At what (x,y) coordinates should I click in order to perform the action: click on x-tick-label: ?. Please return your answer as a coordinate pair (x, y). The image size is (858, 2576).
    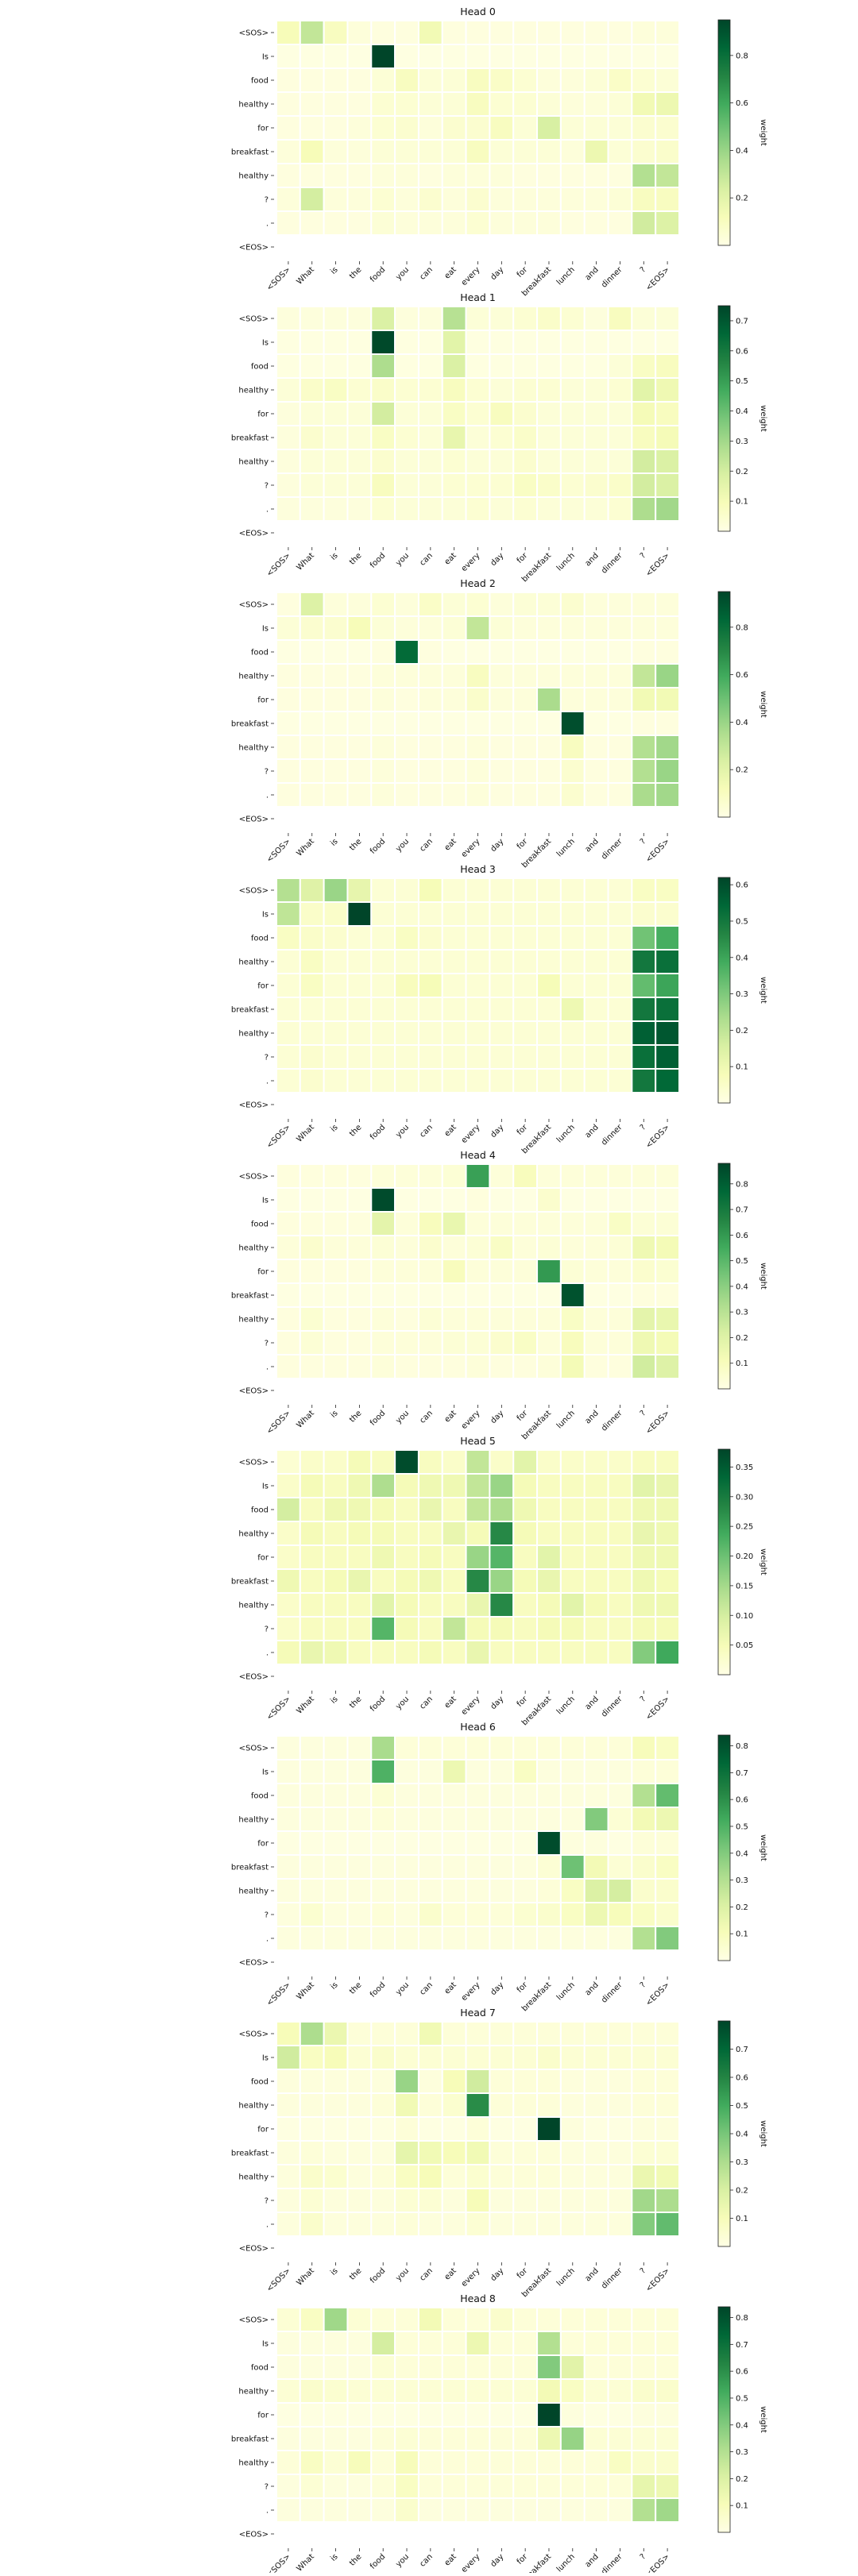
    Looking at the image, I should click on (643, 2271).